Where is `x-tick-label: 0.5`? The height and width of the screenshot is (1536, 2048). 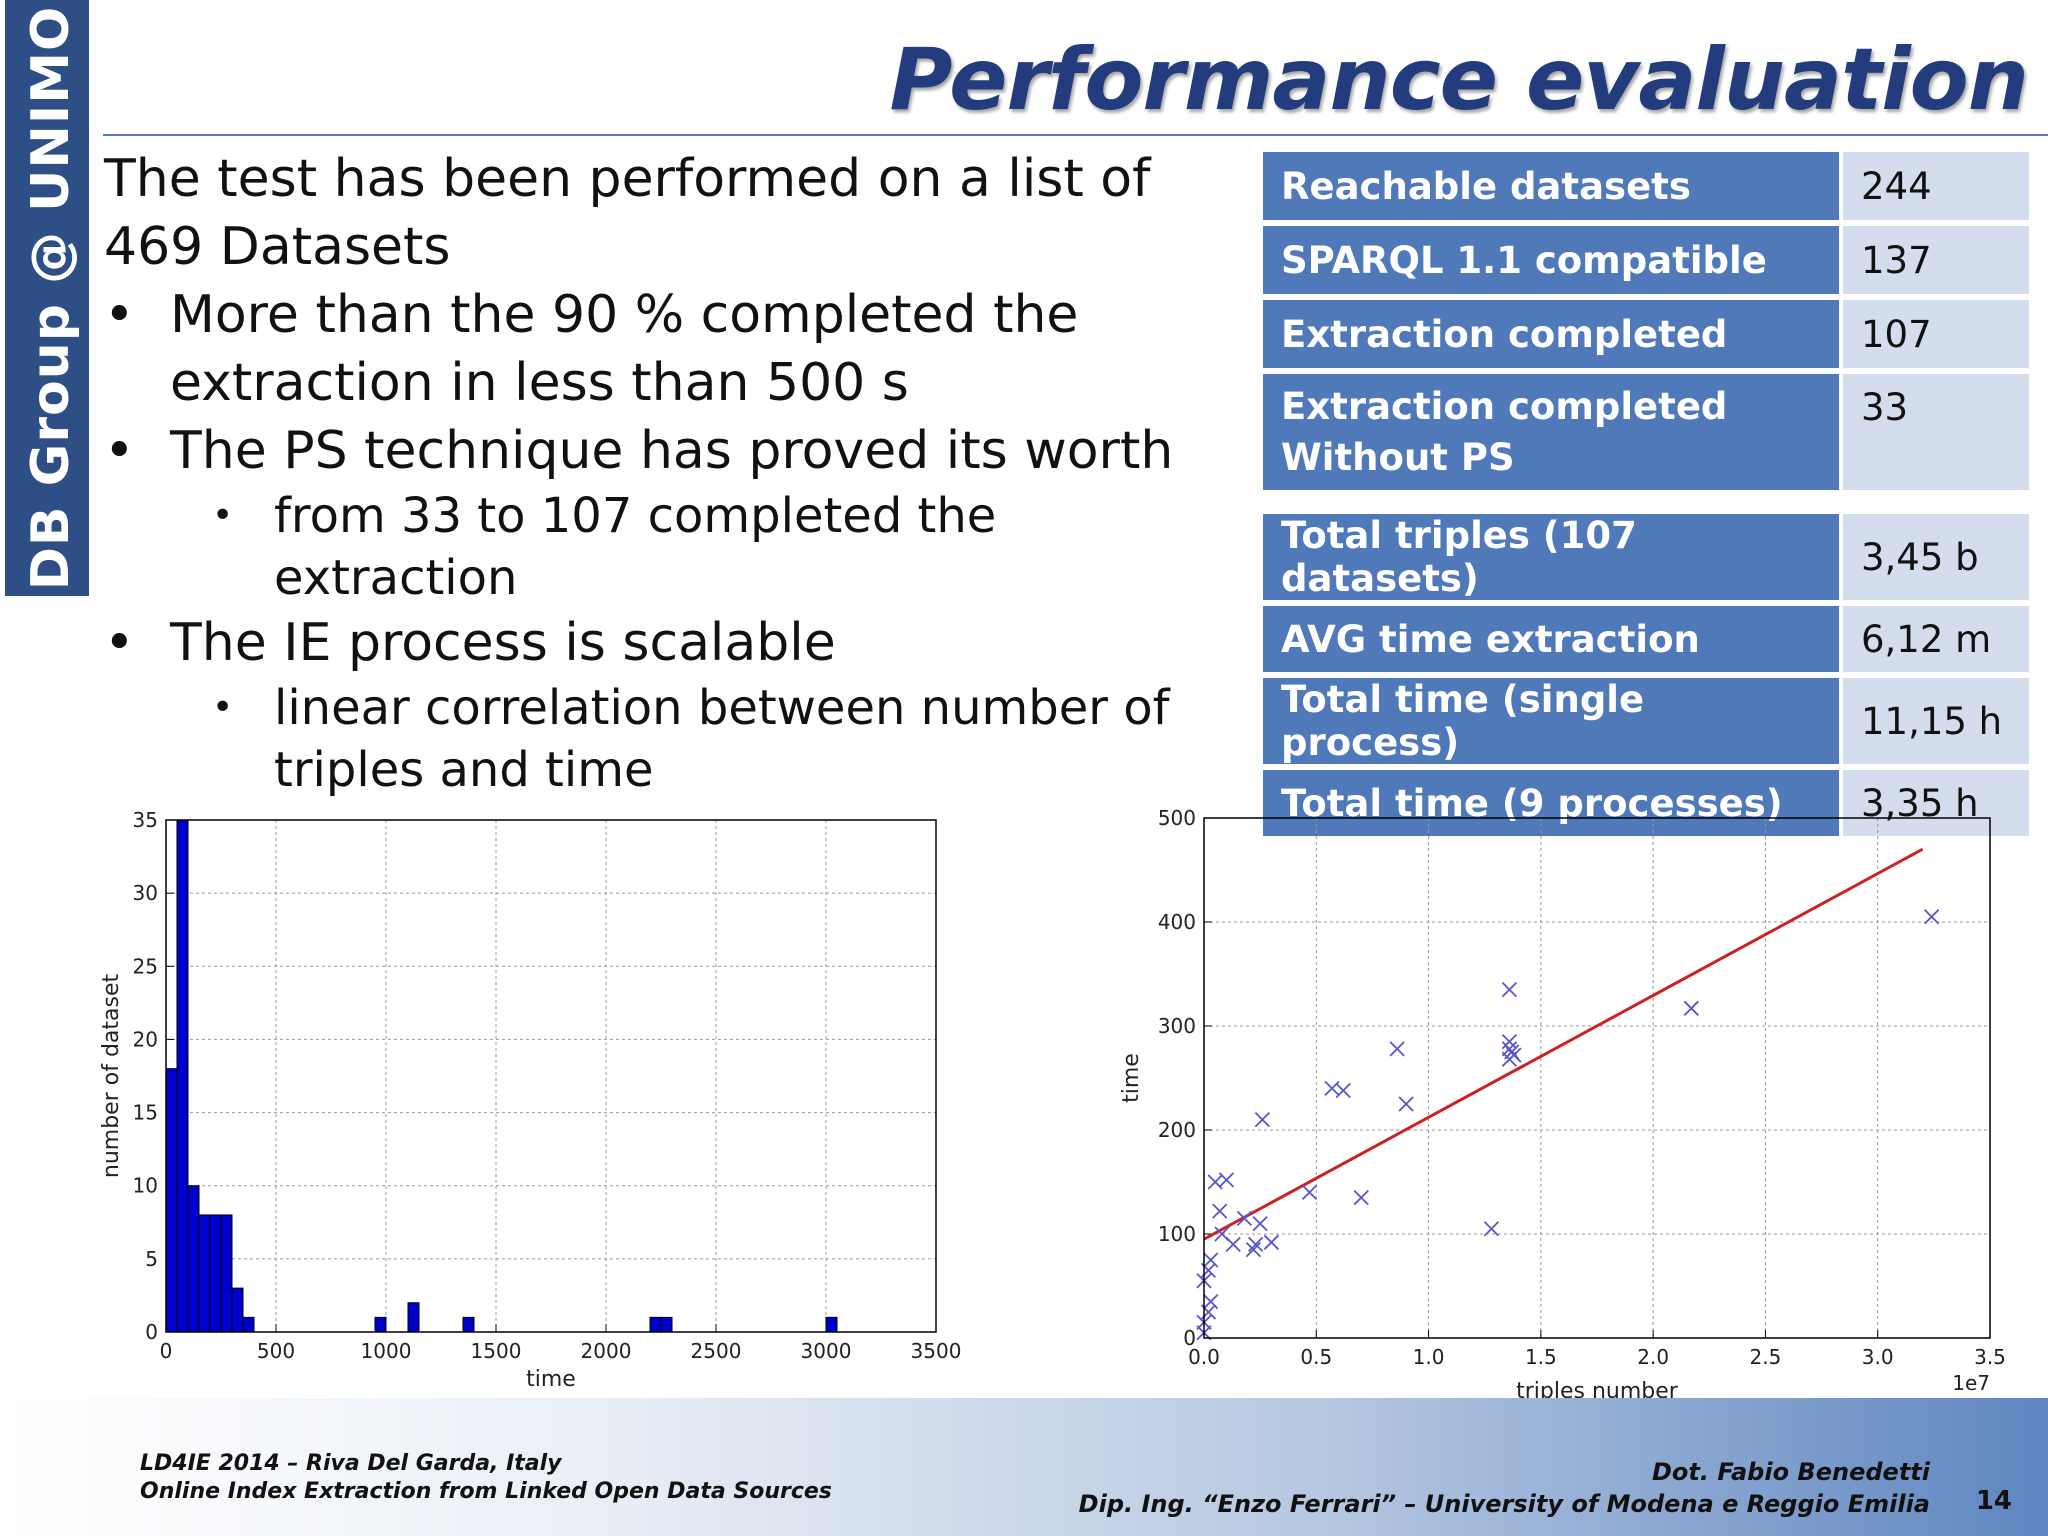
x-tick-label: 0.5 is located at coordinates (1316, 1357).